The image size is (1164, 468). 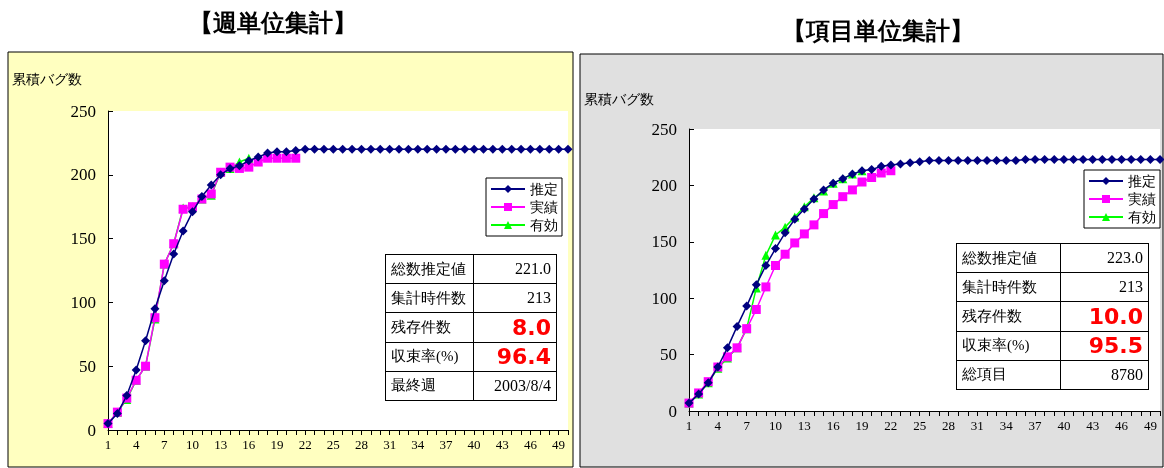 What do you see at coordinates (1104, 375) in the screenshot?
I see `annotation: 8780` at bounding box center [1104, 375].